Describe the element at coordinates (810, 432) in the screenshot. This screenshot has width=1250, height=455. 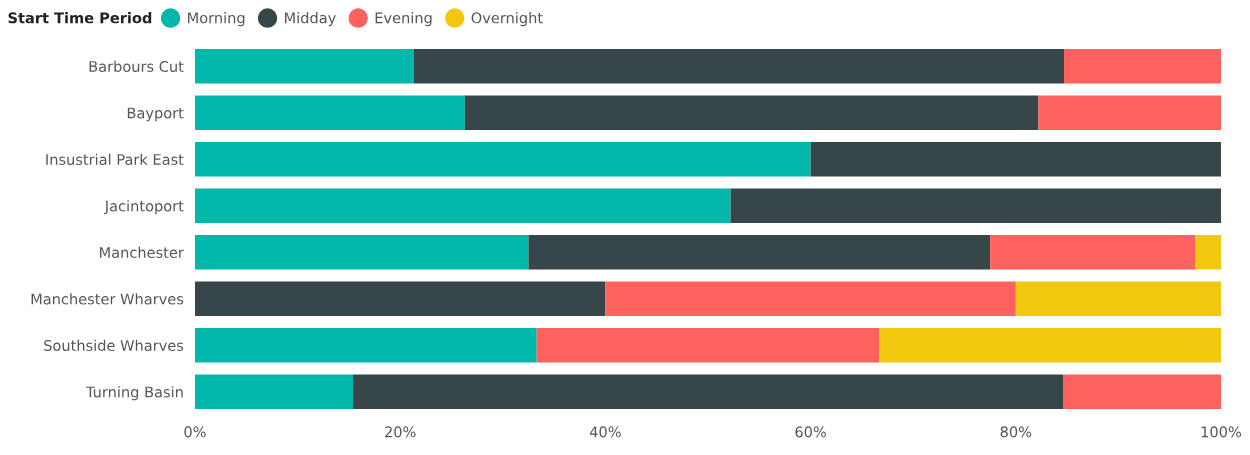
I see `x-tick-label: 60%` at that location.